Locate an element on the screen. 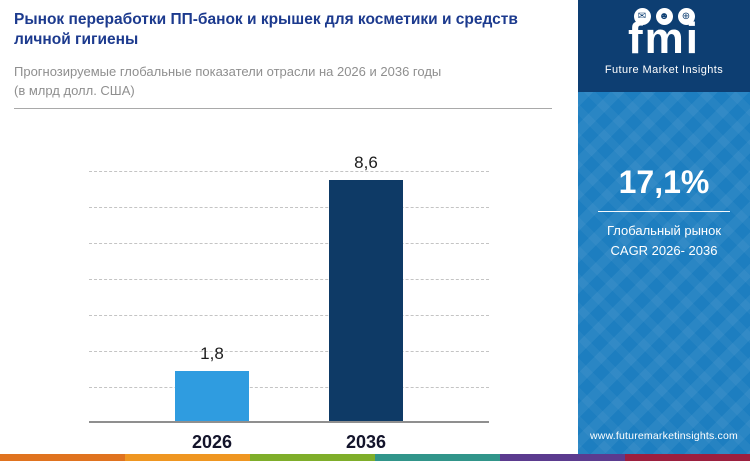 This screenshot has width=750, height=461. person-icon: ☻ is located at coordinates (664, 16).